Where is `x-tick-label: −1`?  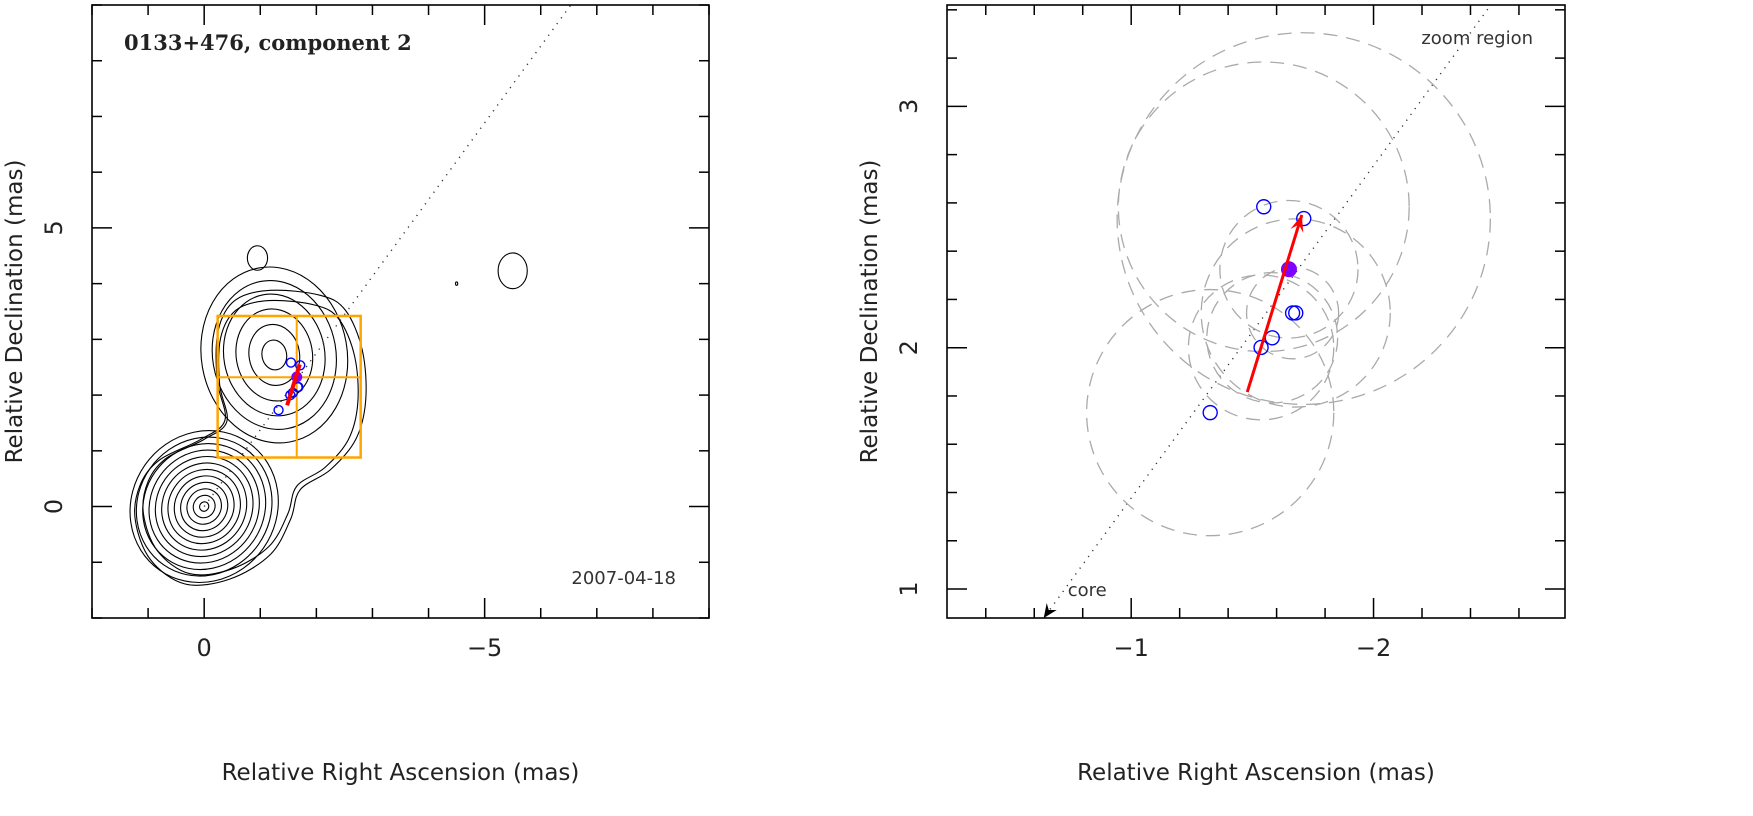 x-tick-label: −1 is located at coordinates (1130, 648).